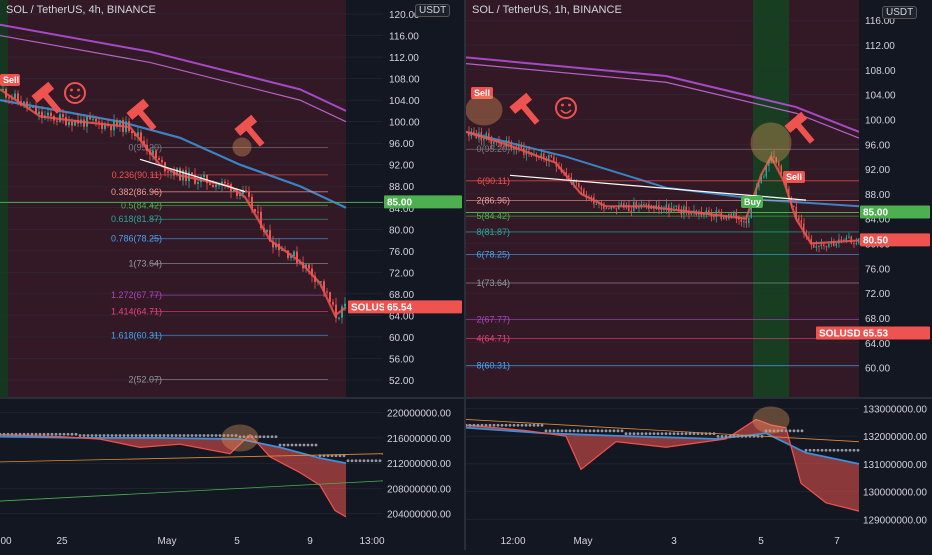 This screenshot has height=555, width=932. What do you see at coordinates (399, 202) in the screenshot?
I see `price-tag-label-0: 85.00` at bounding box center [399, 202].